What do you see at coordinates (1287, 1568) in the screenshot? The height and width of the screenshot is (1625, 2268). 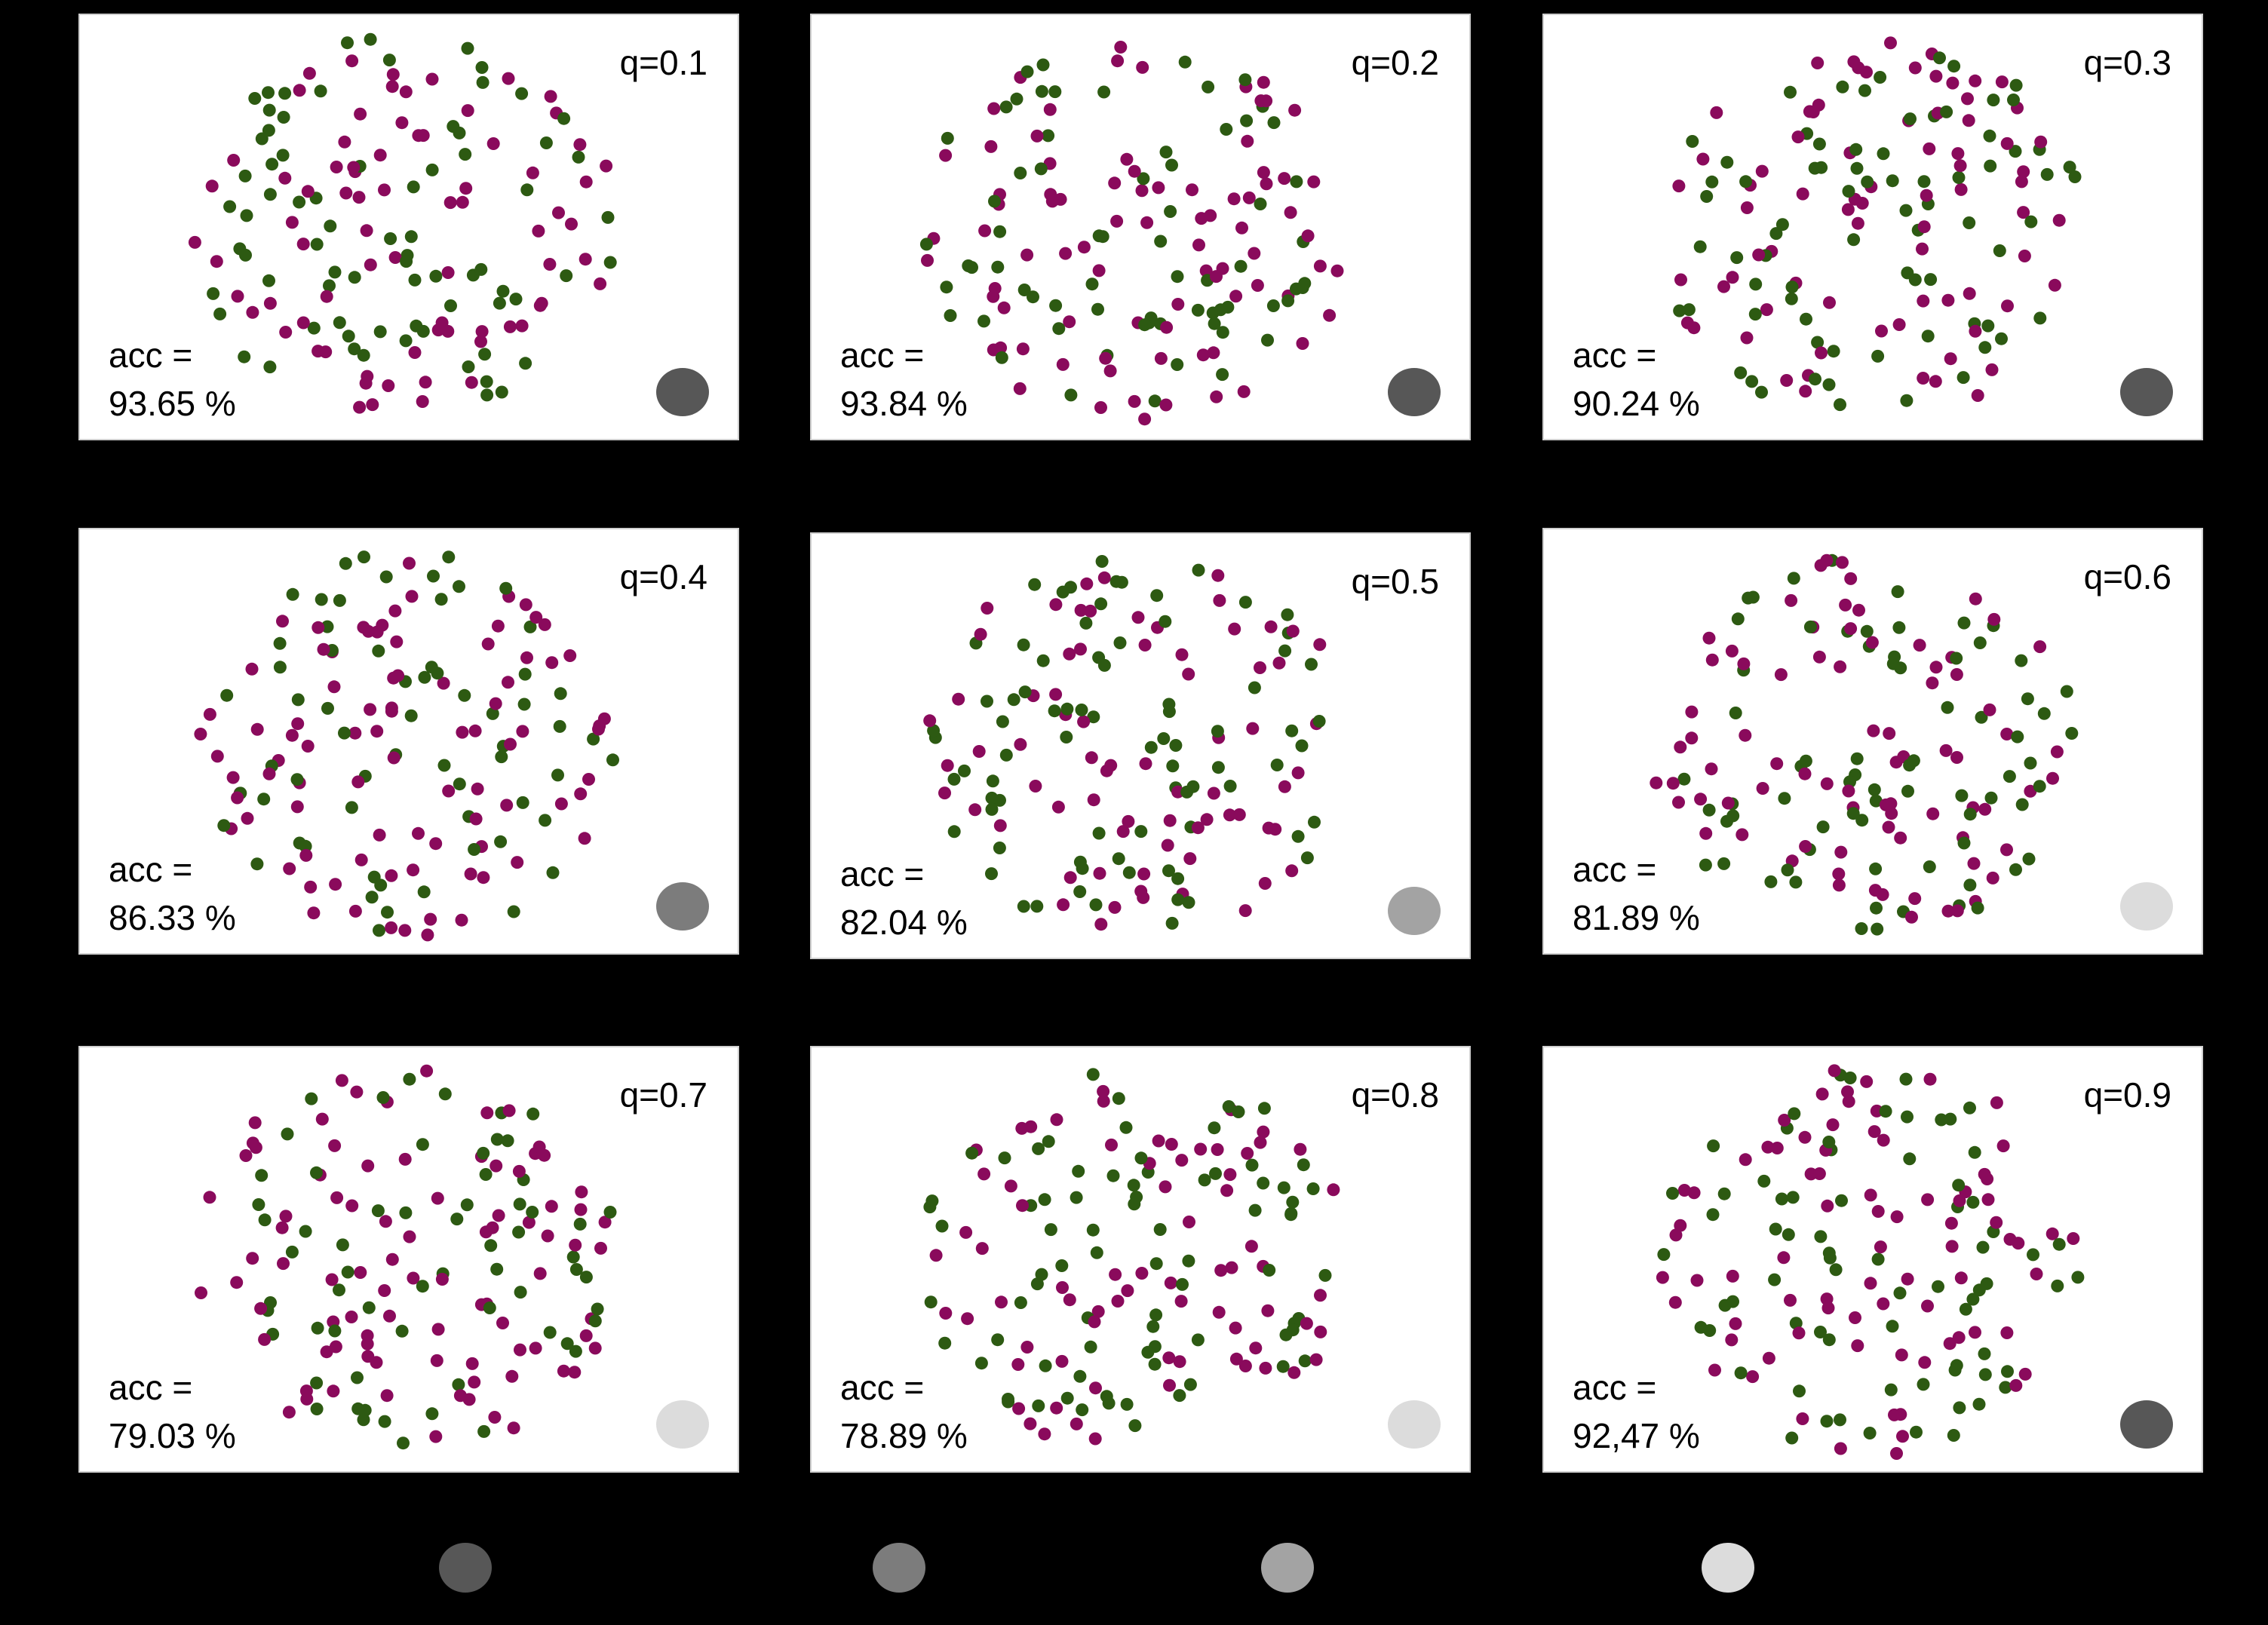 I see `legend-swatch-light` at bounding box center [1287, 1568].